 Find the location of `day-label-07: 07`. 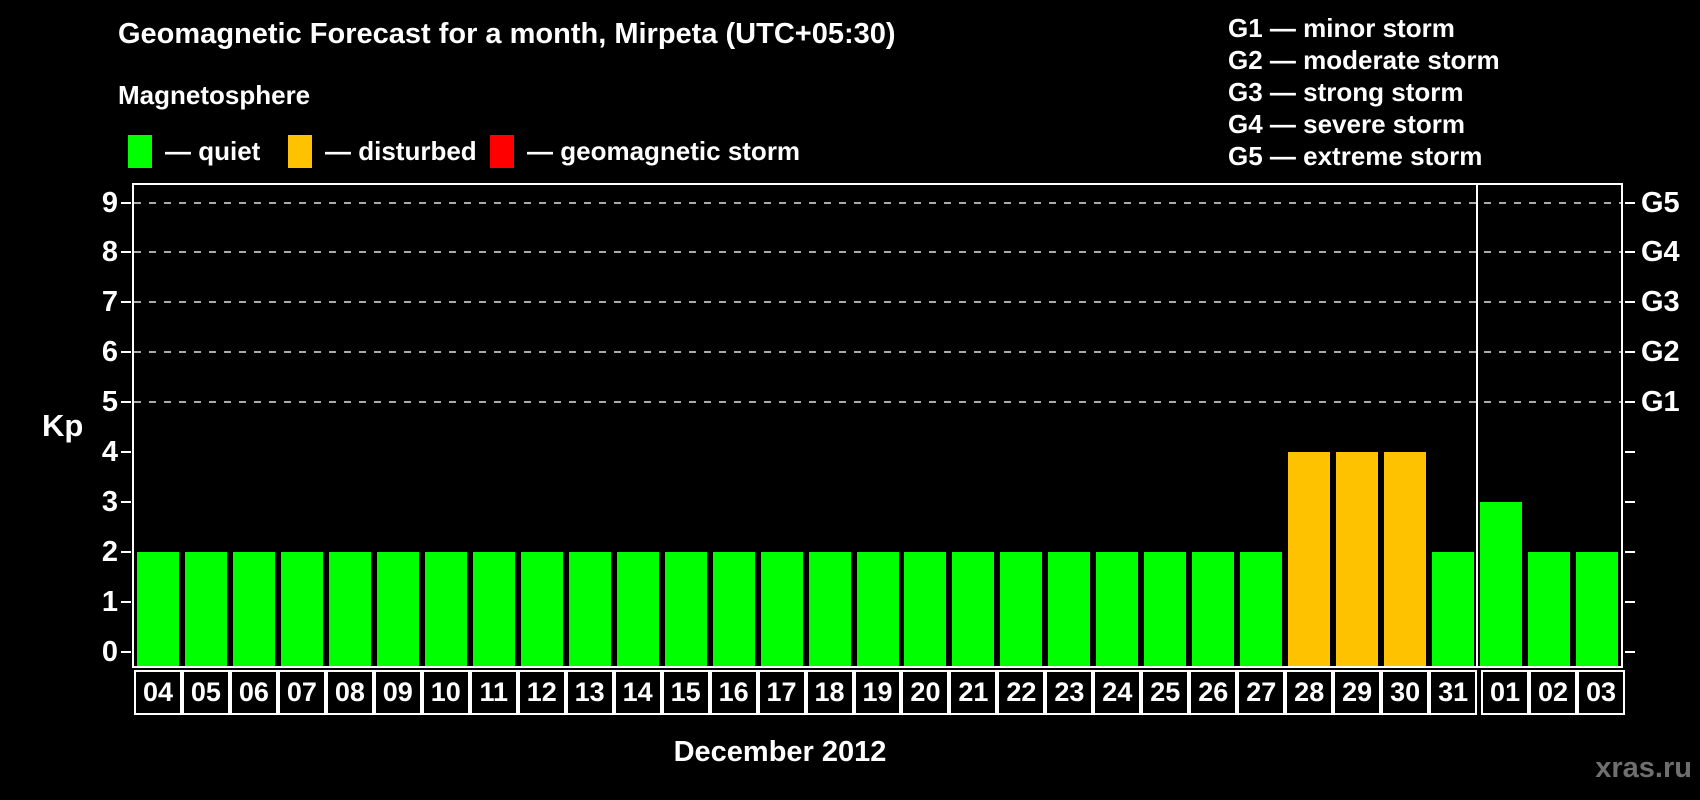

day-label-07: 07 is located at coordinates (301, 692).